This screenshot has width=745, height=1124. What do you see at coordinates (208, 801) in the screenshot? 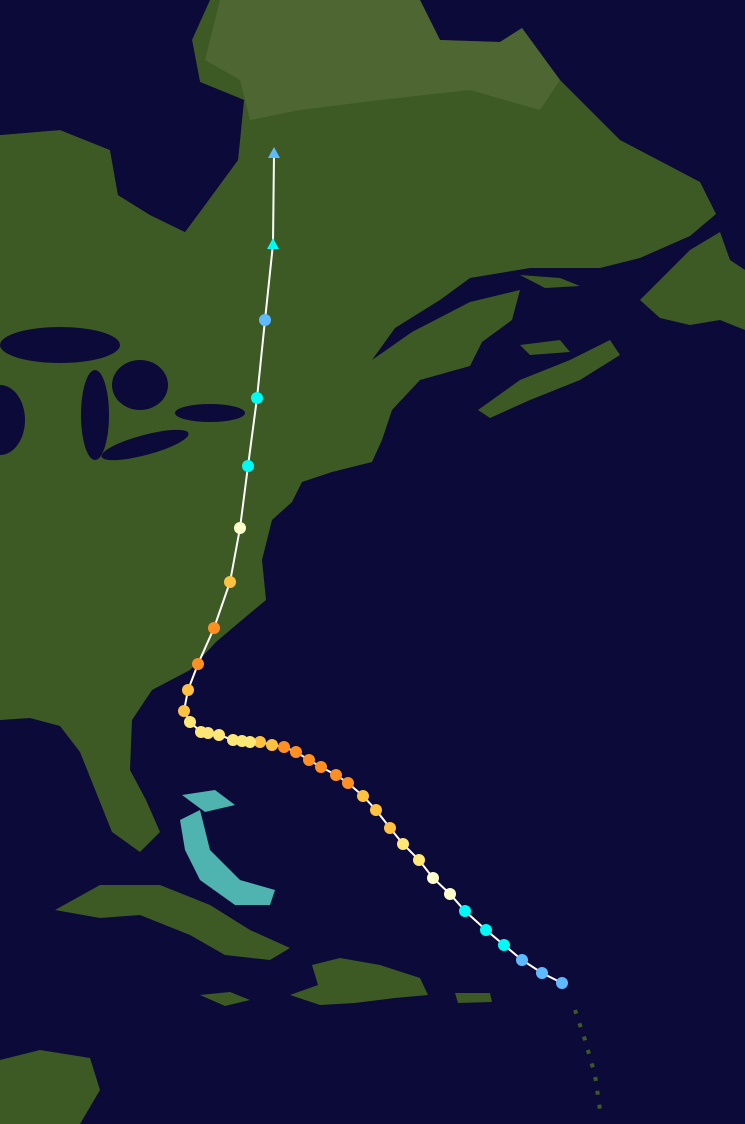
I see `bahamas-north` at bounding box center [208, 801].